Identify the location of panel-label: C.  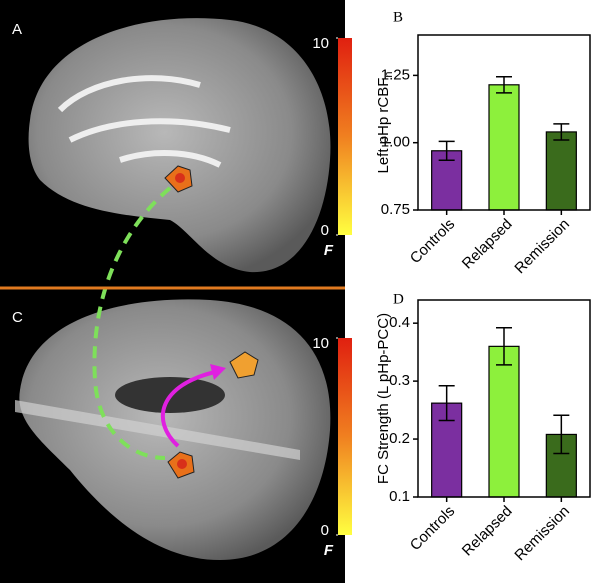
(17, 317).